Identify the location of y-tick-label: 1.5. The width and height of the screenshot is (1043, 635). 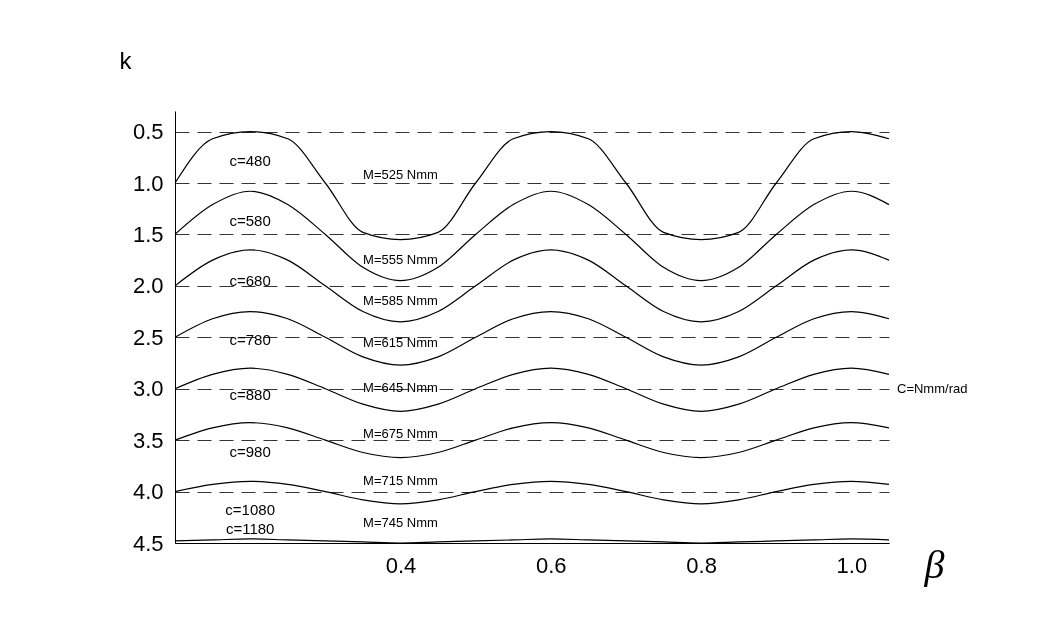
(148, 234).